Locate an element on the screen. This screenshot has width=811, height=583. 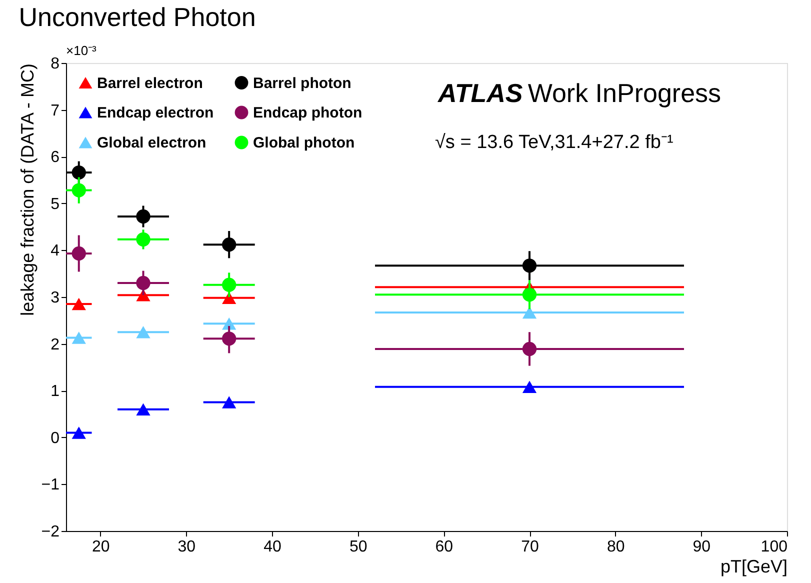
x-tick-label: 70 is located at coordinates (530, 547).